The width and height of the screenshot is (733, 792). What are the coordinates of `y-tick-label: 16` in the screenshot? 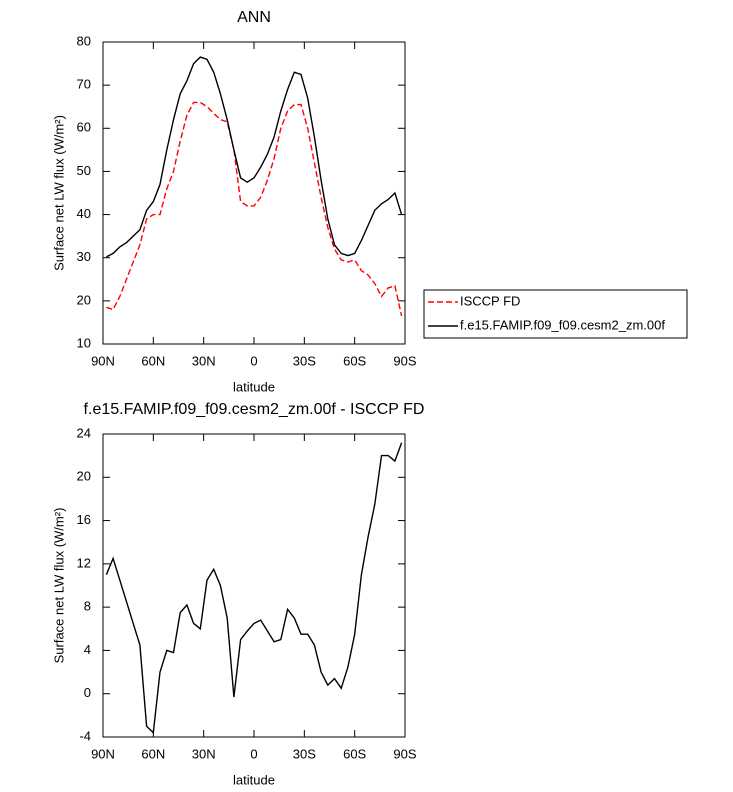 It's located at (84, 519).